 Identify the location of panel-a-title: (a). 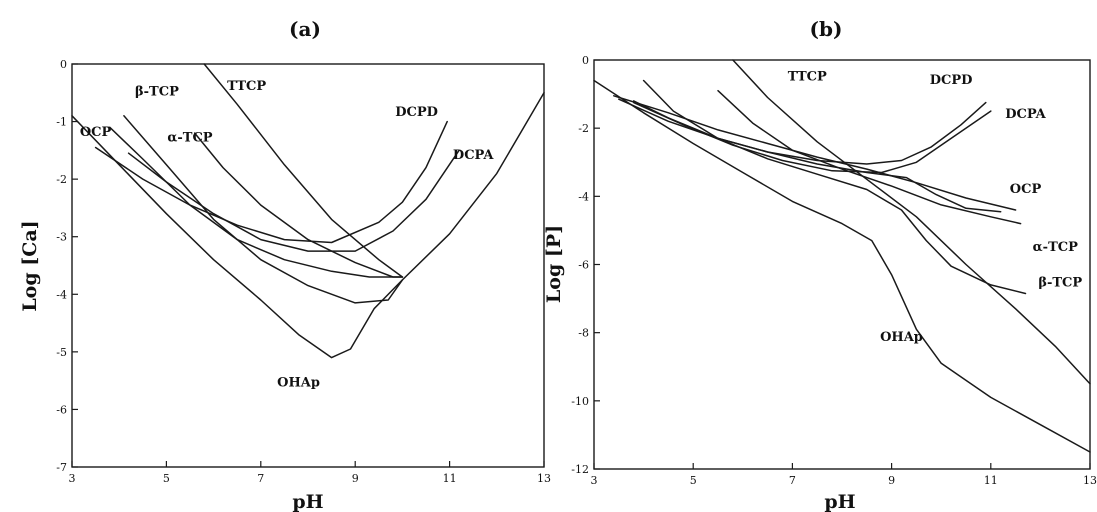
(305, 29).